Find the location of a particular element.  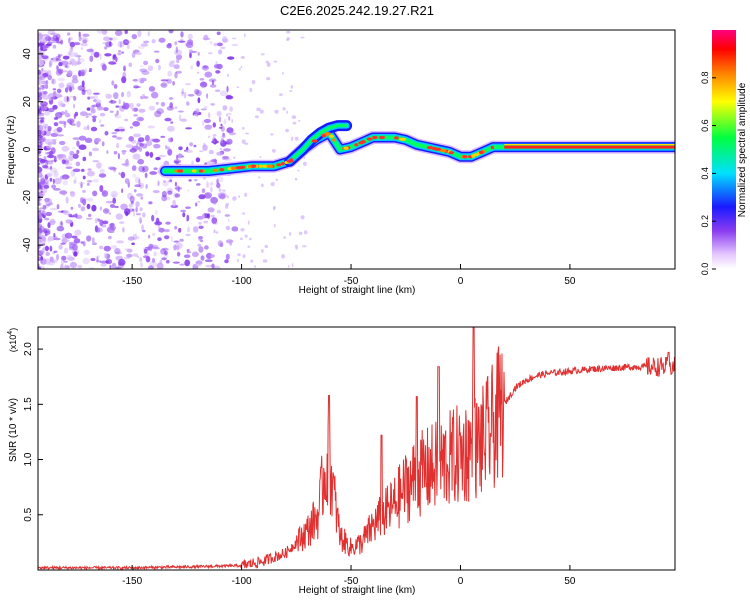

snr-xtick-label: -50 is located at coordinates (351, 581).